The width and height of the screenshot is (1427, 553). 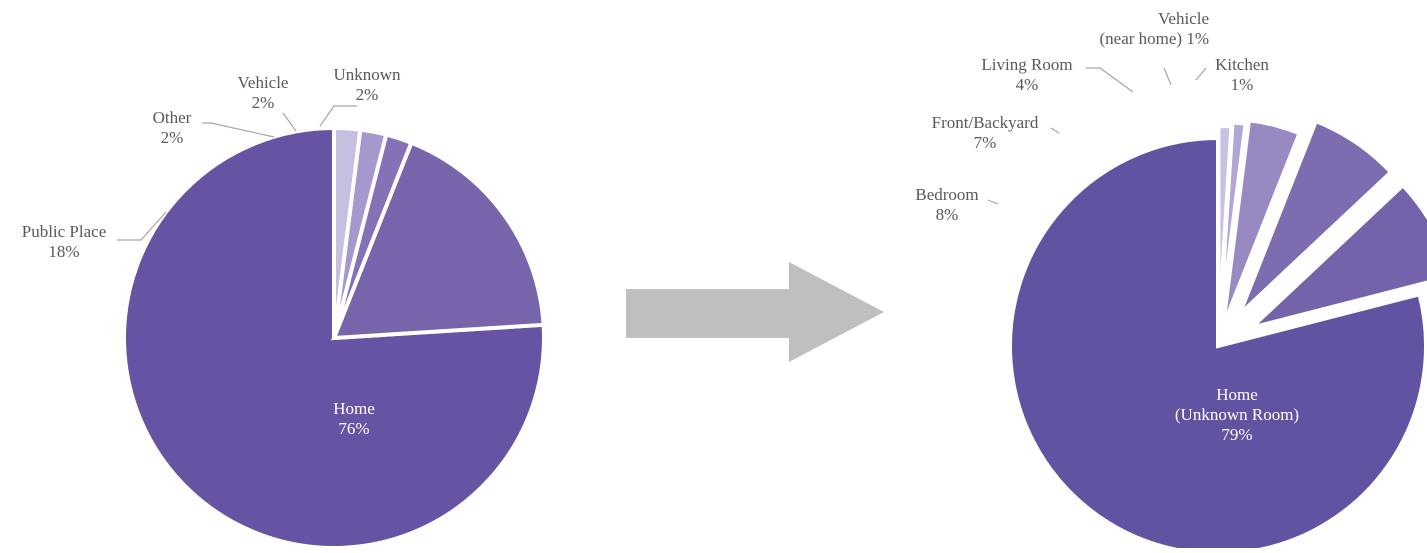 I want to click on slice-label-vehicle: Vehicle 2%, so click(x=263, y=92).